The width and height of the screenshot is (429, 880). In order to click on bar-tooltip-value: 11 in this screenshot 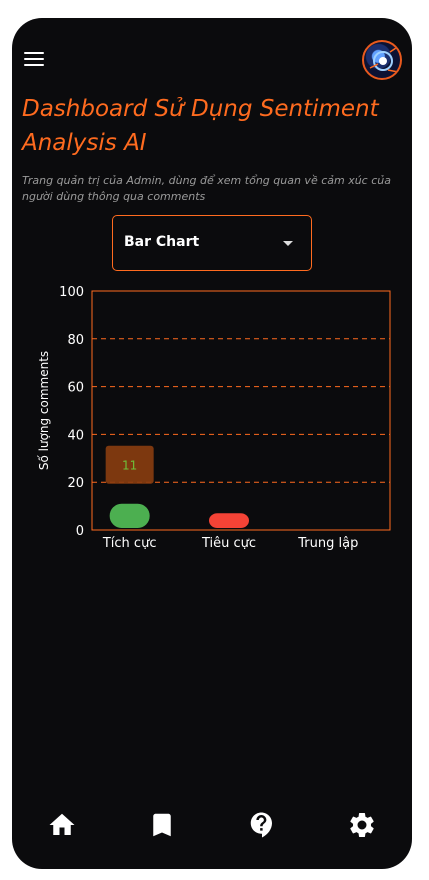, I will do `click(129, 466)`.